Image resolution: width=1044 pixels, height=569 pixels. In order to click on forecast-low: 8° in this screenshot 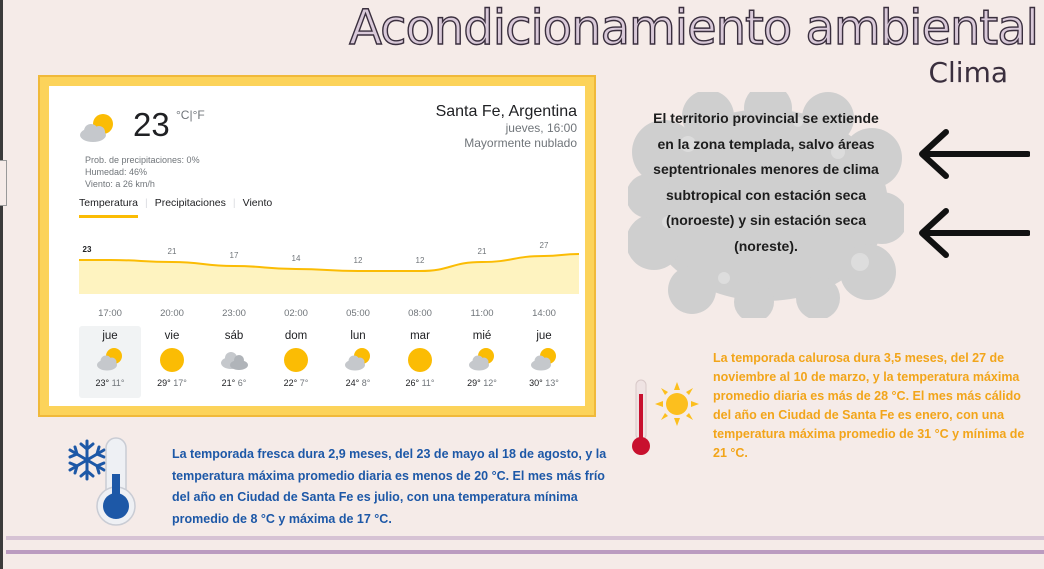, I will do `click(366, 383)`.